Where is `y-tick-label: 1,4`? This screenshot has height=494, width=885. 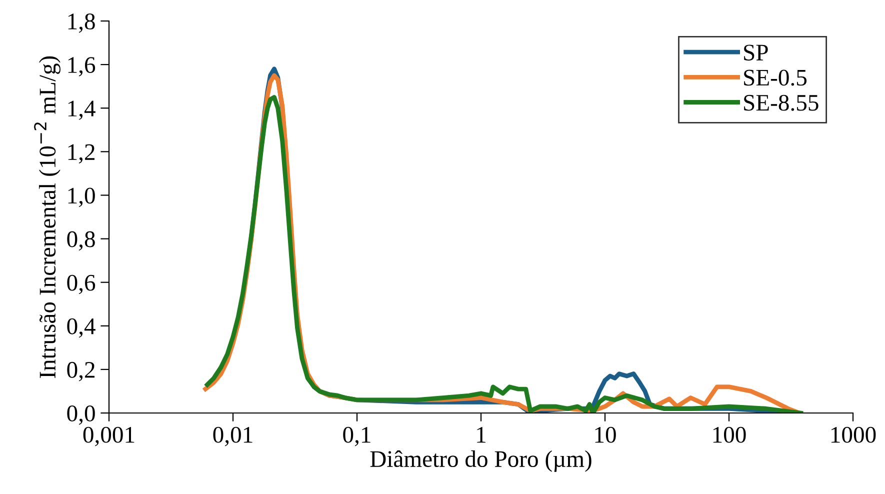 y-tick-label: 1,4 is located at coordinates (82, 110).